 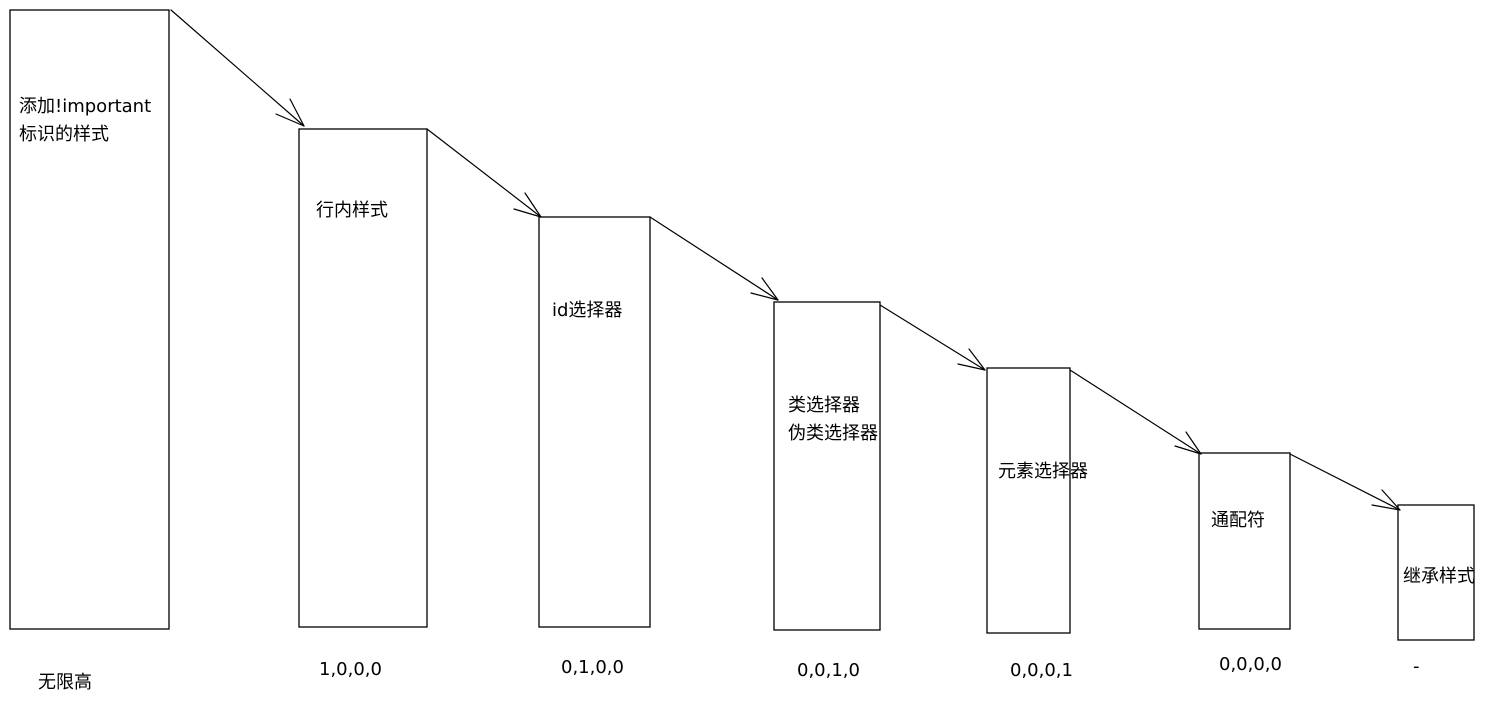 I want to click on bar-inherited-style-box, so click(x=1436, y=572).